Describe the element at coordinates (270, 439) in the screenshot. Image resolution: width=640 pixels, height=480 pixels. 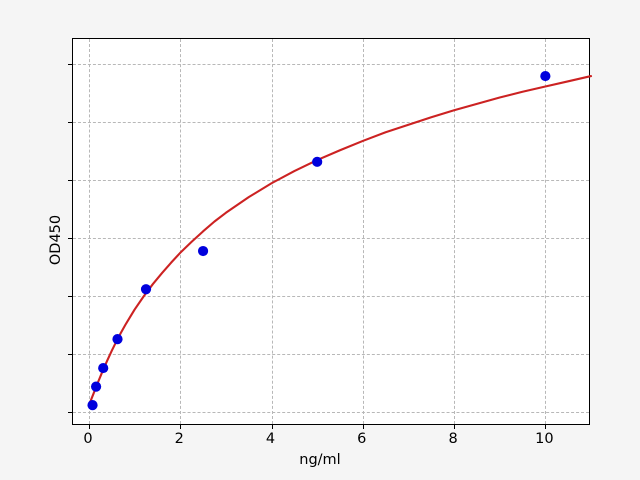
I see `x-tick-label: 4` at that location.